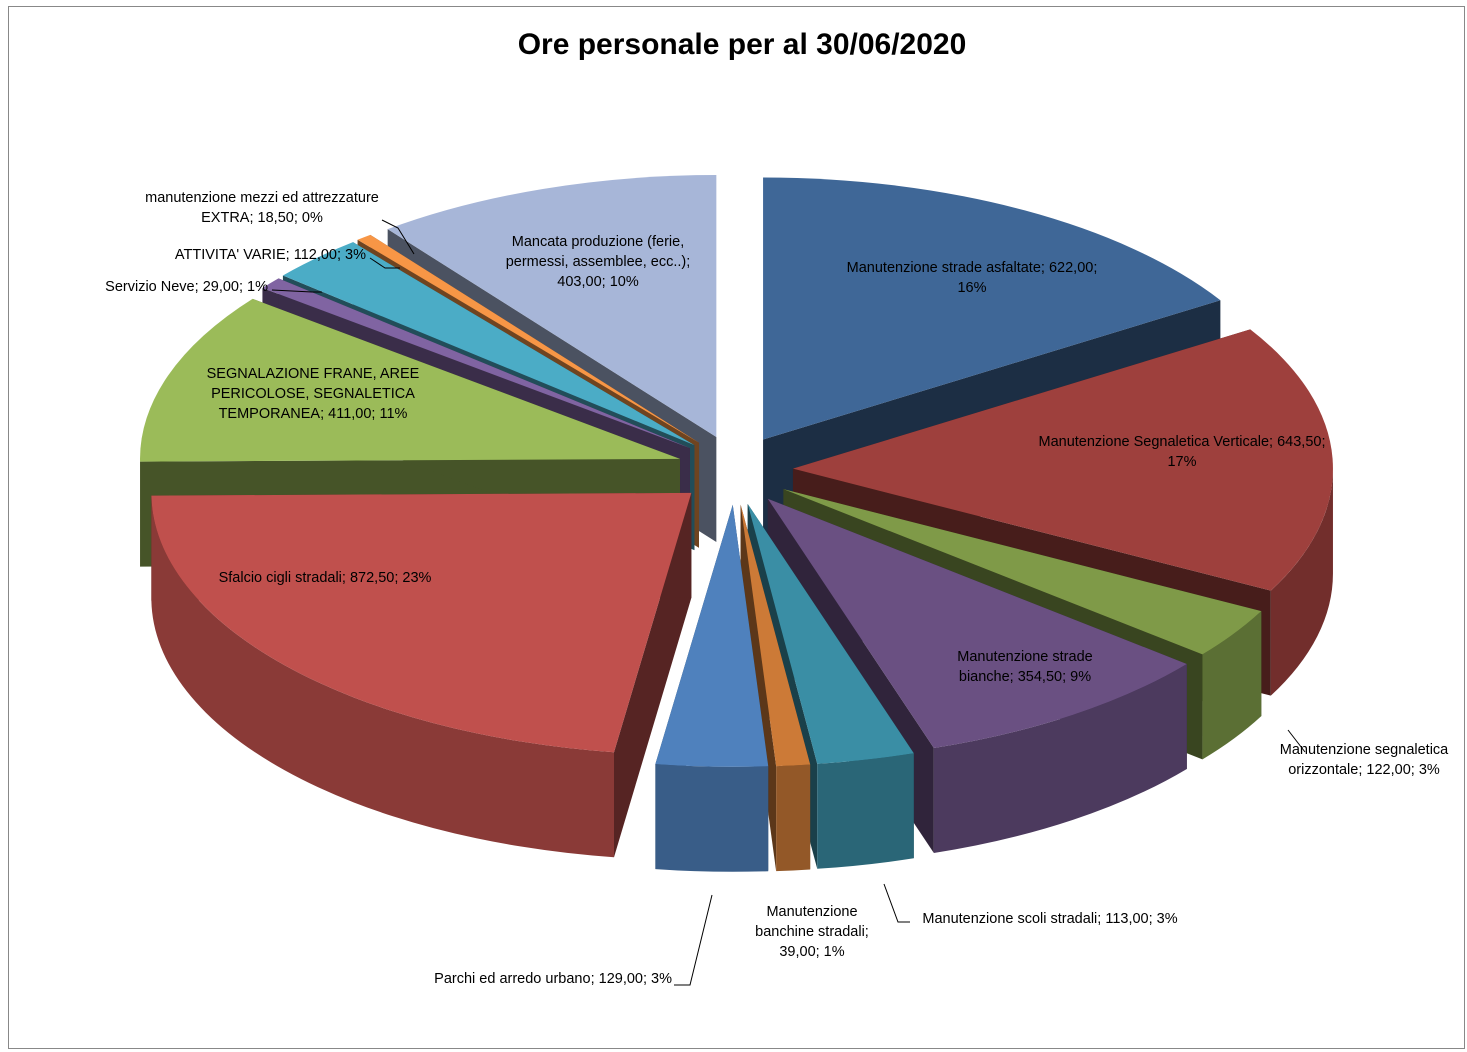 Image resolution: width=1467 pixels, height=1052 pixels. I want to click on label-category: manutenzione mezzi ed attrezzature EXTRA, so click(262, 208).